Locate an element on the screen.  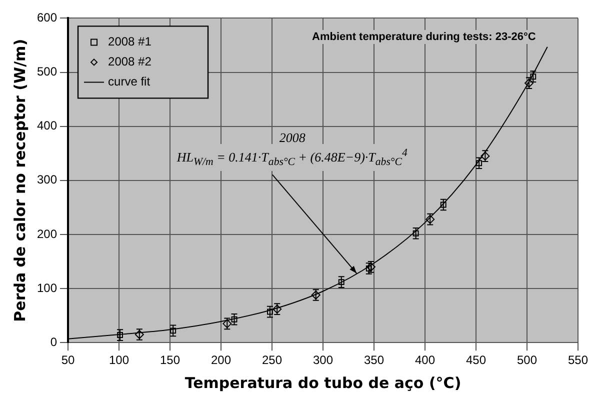
legend-label: curve fit is located at coordinates (129, 81).